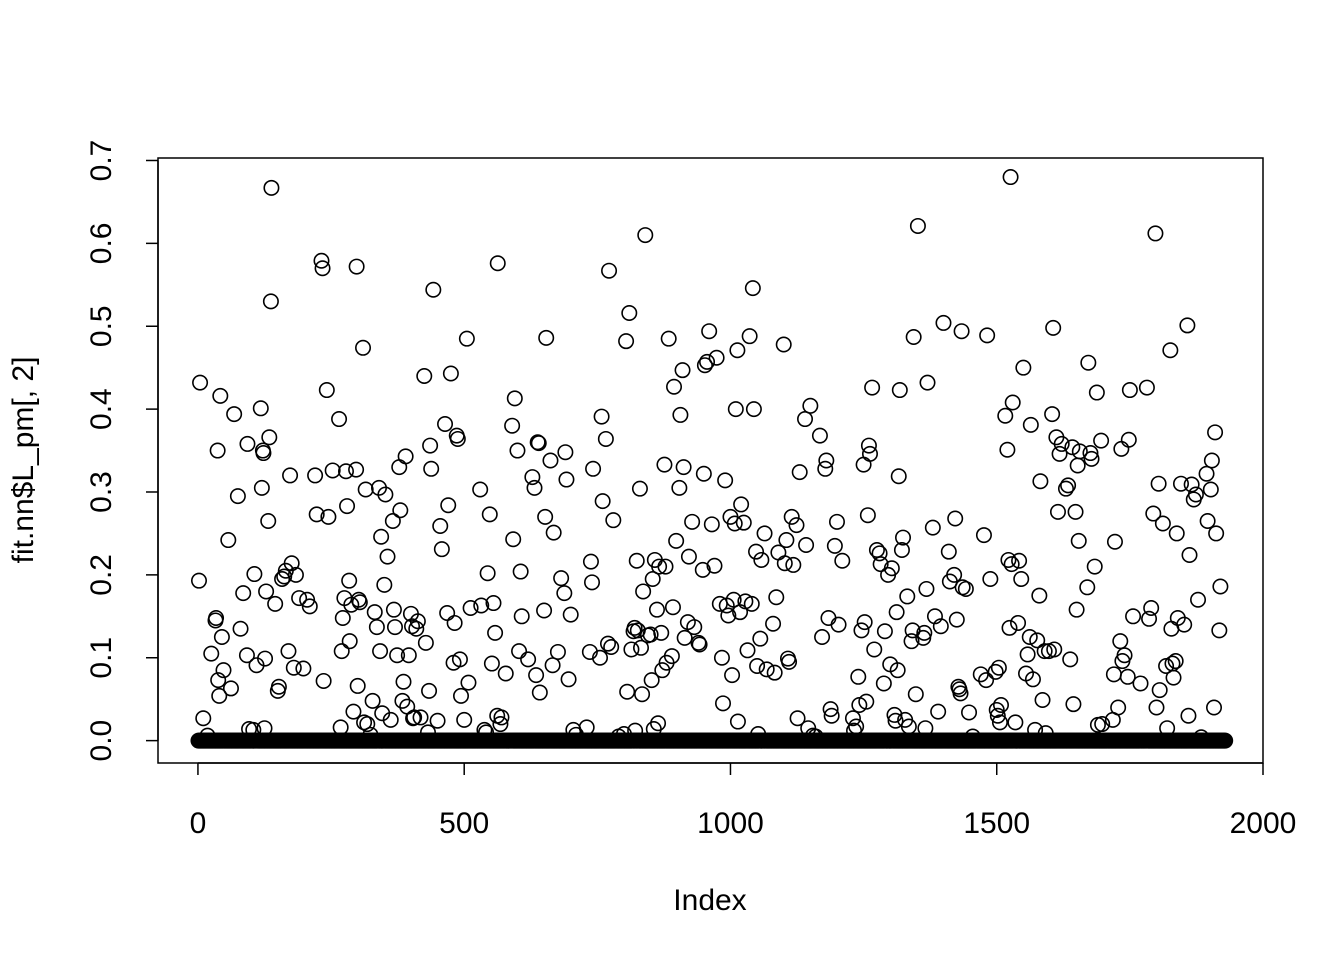 The image size is (1344, 960). Describe the element at coordinates (101, 741) in the screenshot. I see `y-tick-label: 0.0` at that location.